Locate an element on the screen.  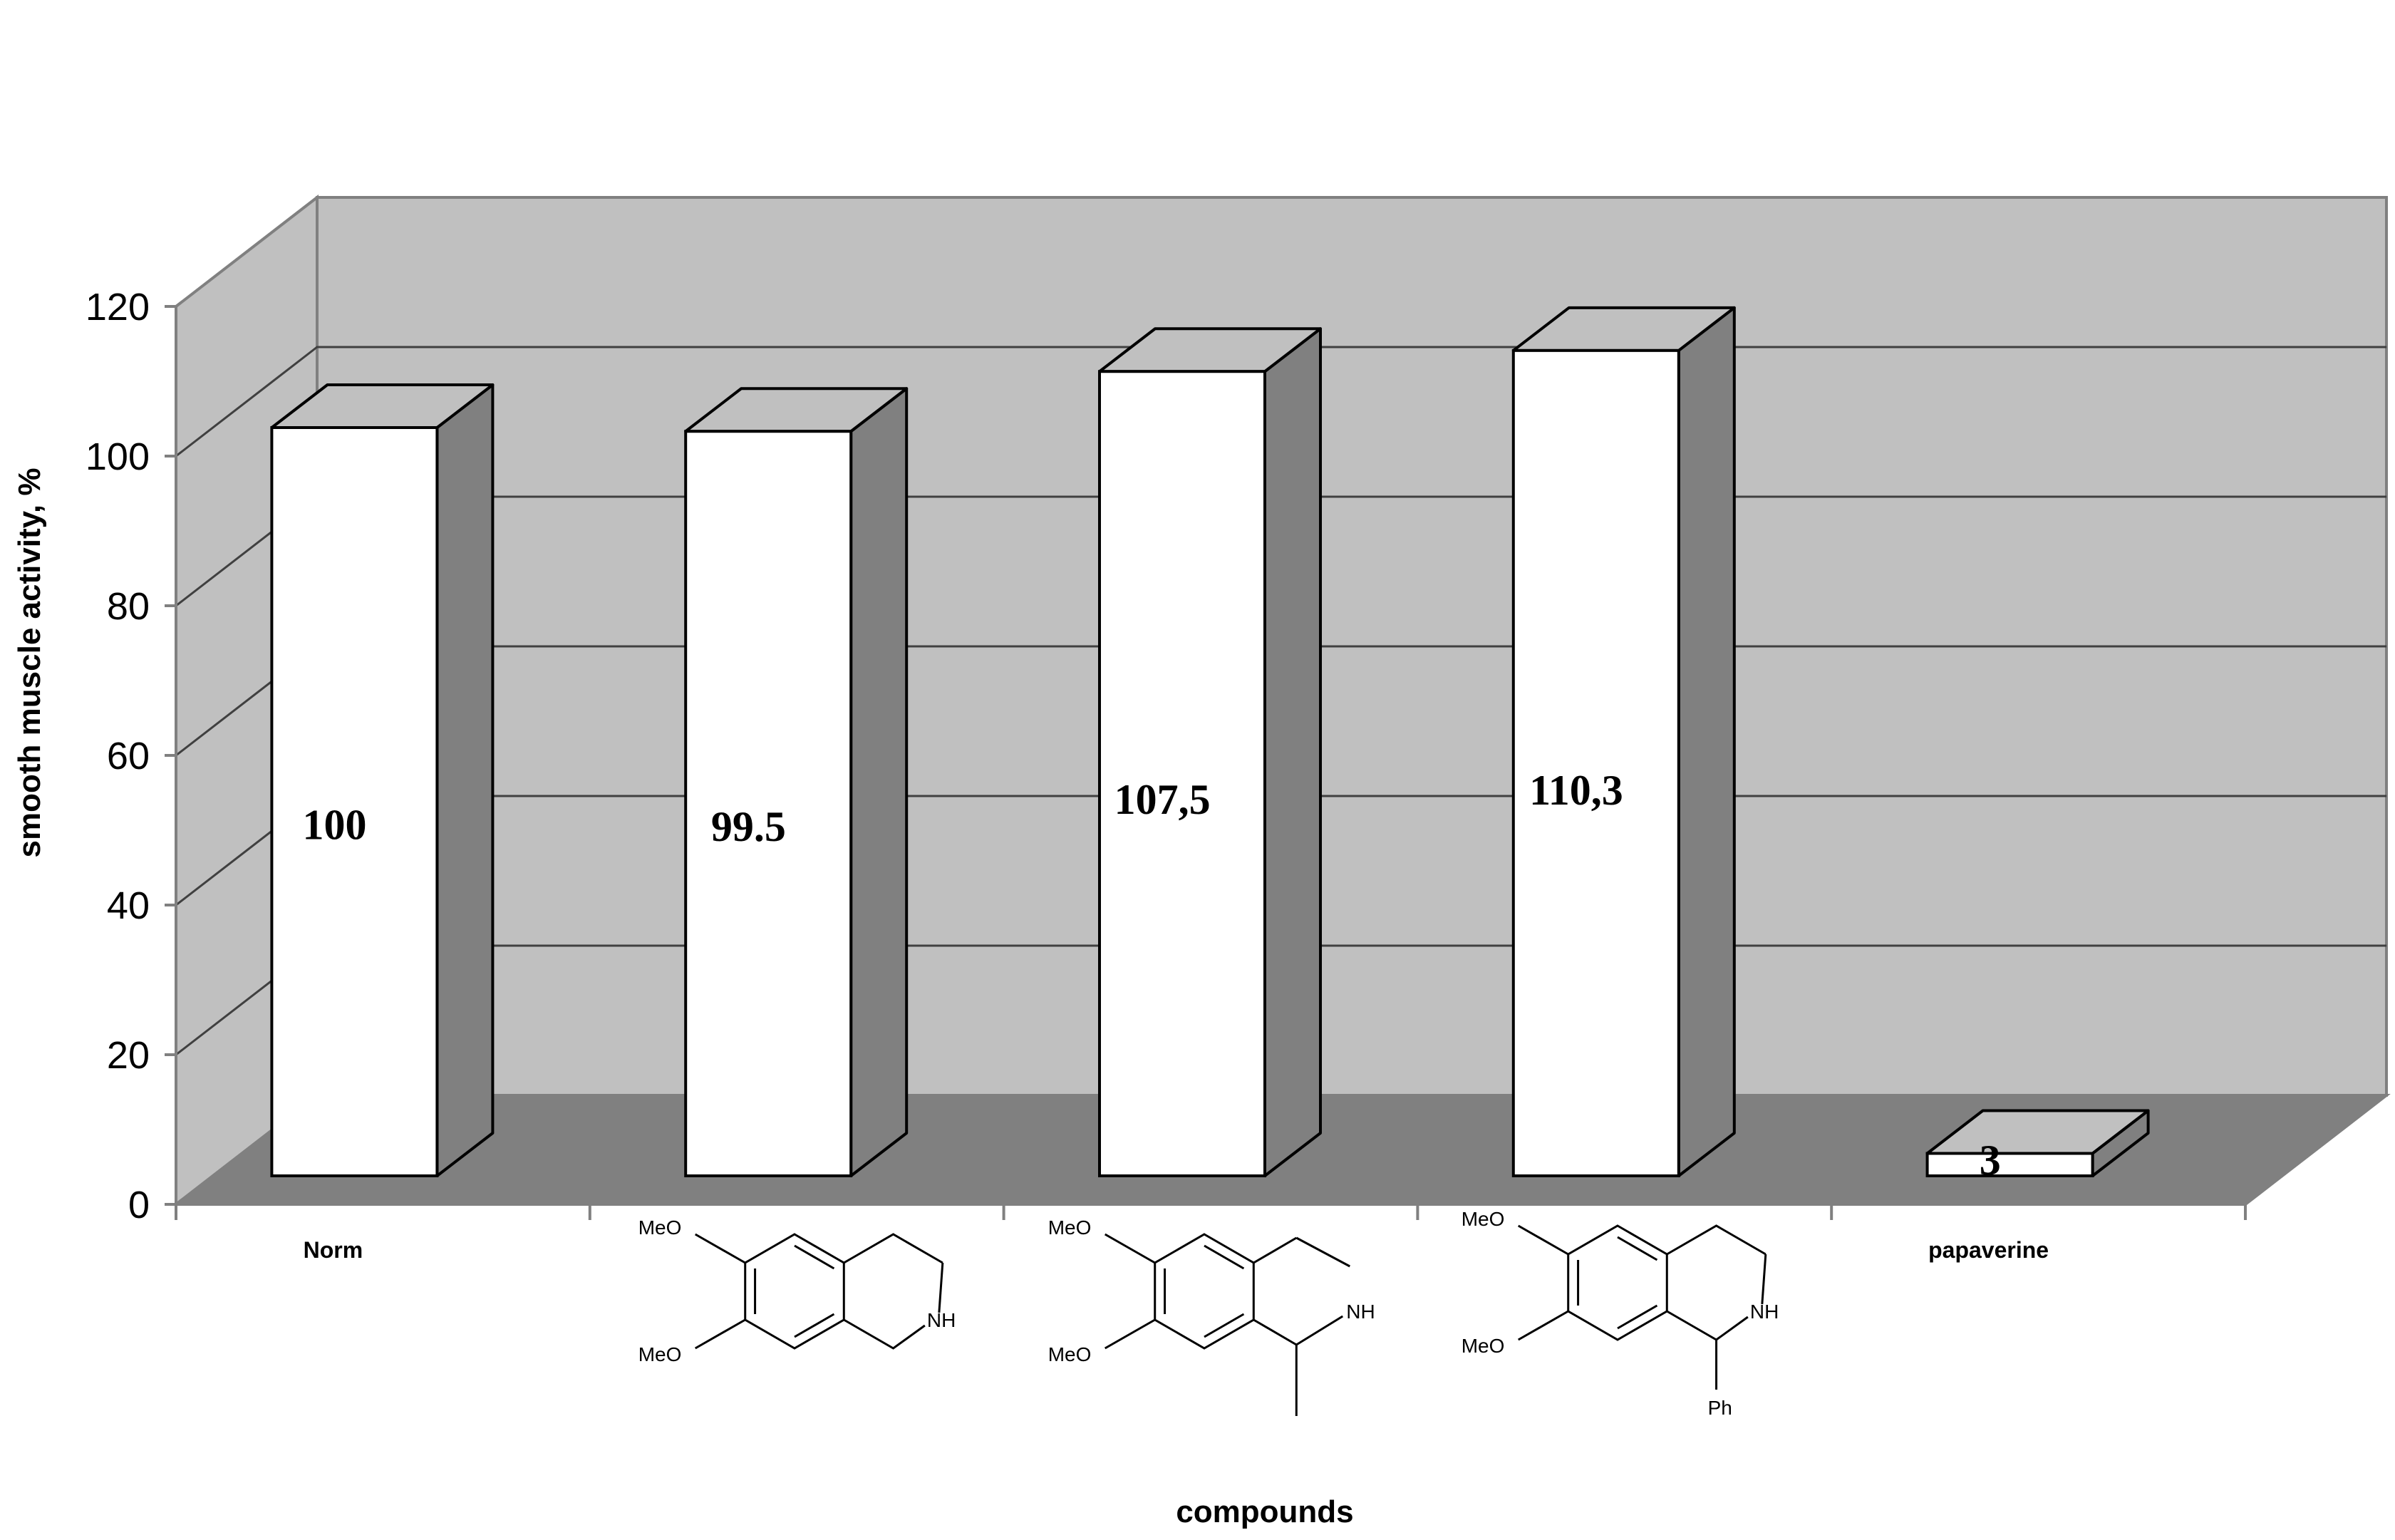
bar: 110,3 is located at coordinates (1623, 742).